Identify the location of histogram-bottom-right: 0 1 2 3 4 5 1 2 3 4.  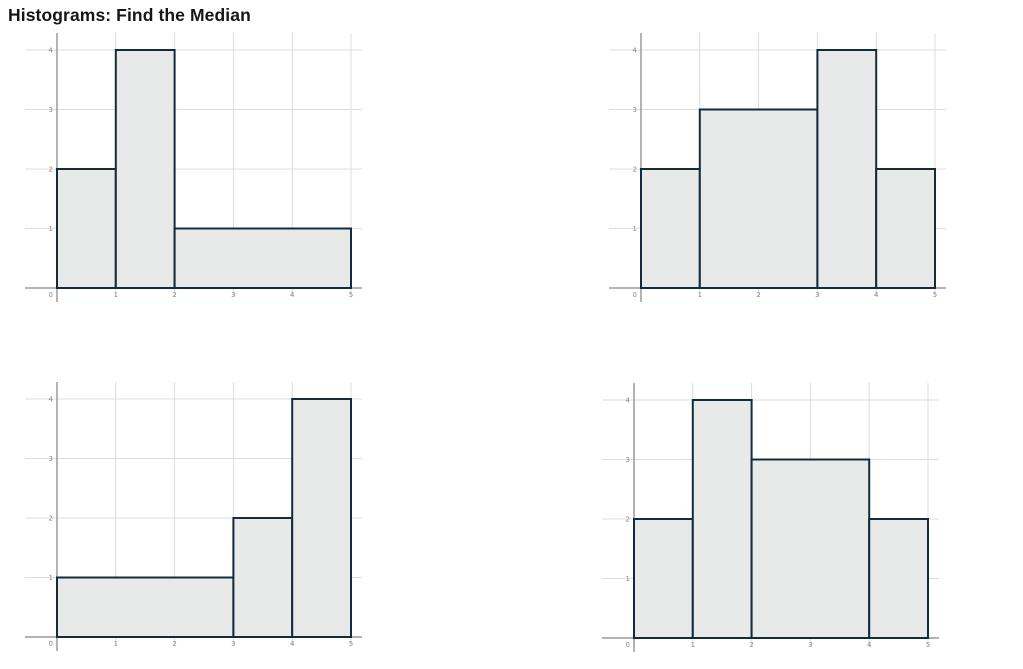
(772, 518).